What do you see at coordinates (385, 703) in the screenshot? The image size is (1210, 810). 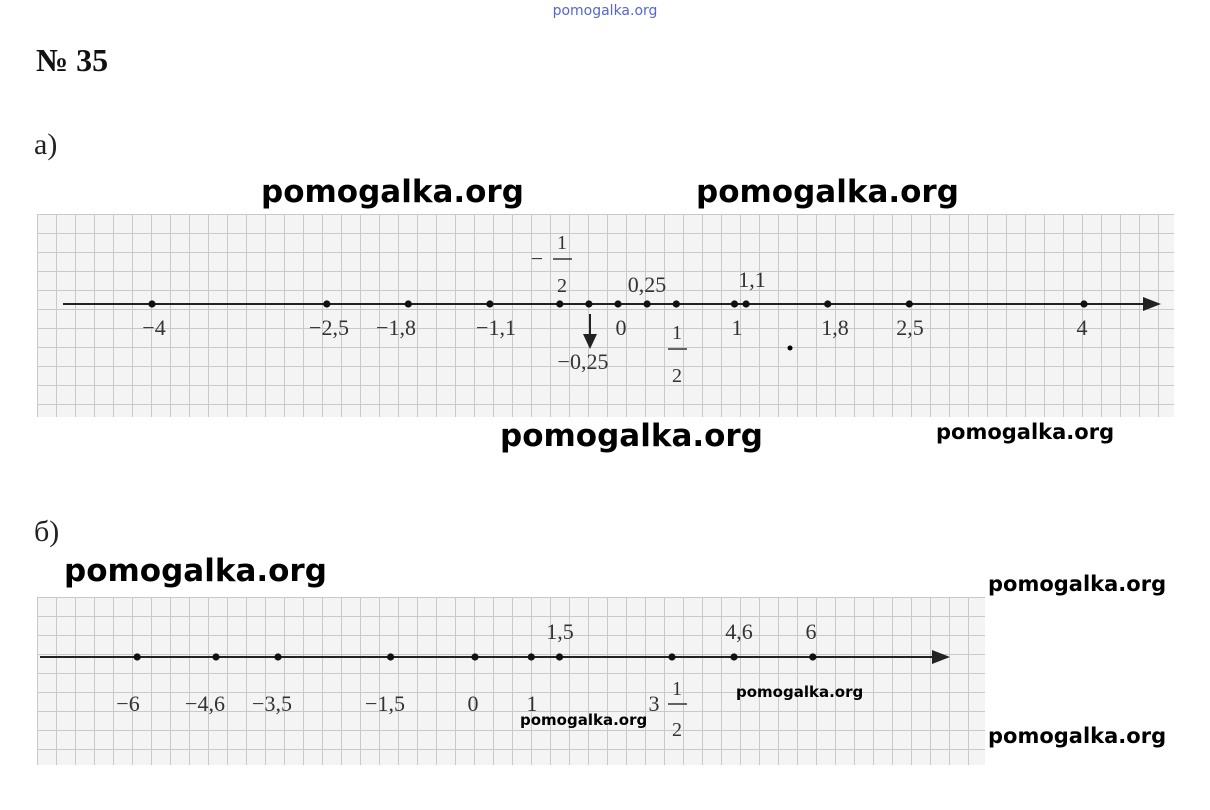 I see `label-minus-1-5: −1,5` at bounding box center [385, 703].